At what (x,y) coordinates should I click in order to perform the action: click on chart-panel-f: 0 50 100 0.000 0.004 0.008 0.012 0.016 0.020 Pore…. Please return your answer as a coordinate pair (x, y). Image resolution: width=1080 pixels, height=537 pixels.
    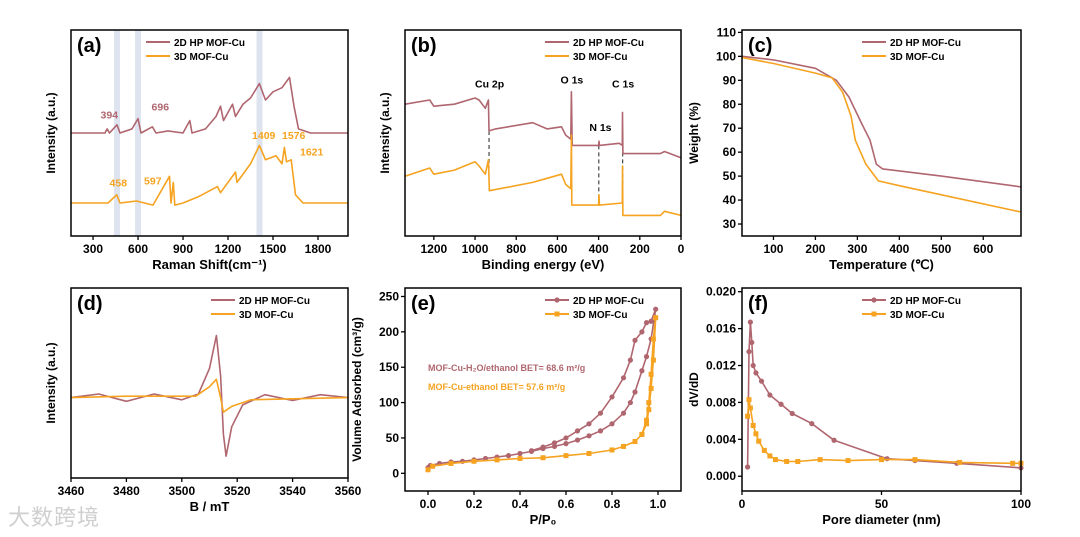
    Looking at the image, I should click on (859, 406).